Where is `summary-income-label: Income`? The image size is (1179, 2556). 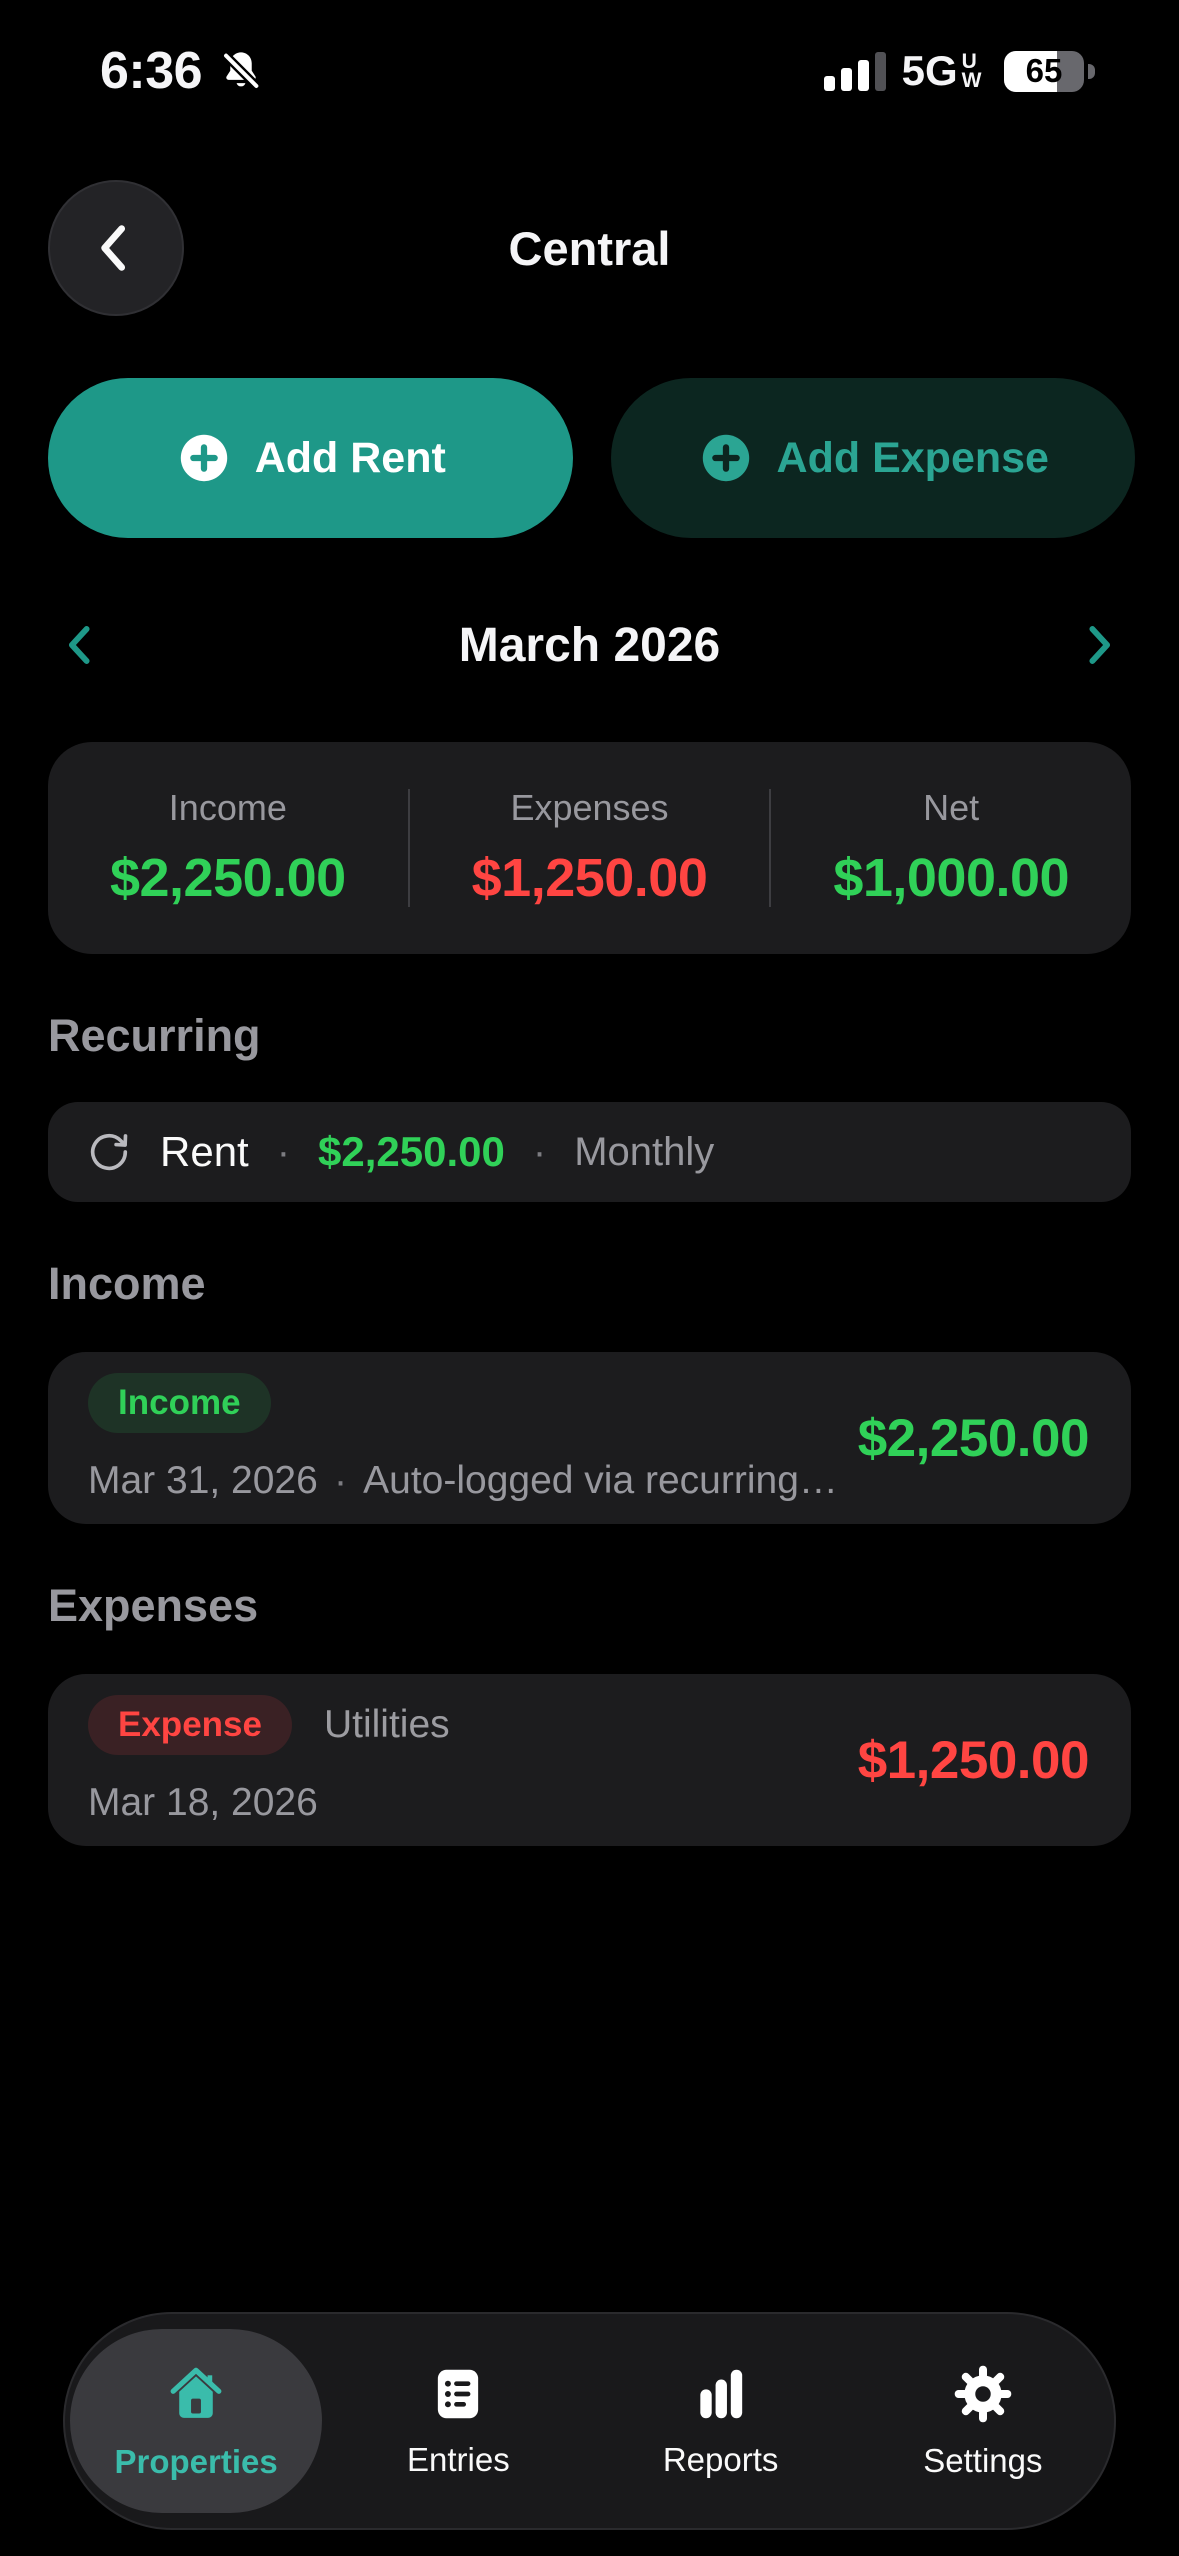 summary-income-label: Income is located at coordinates (227, 807).